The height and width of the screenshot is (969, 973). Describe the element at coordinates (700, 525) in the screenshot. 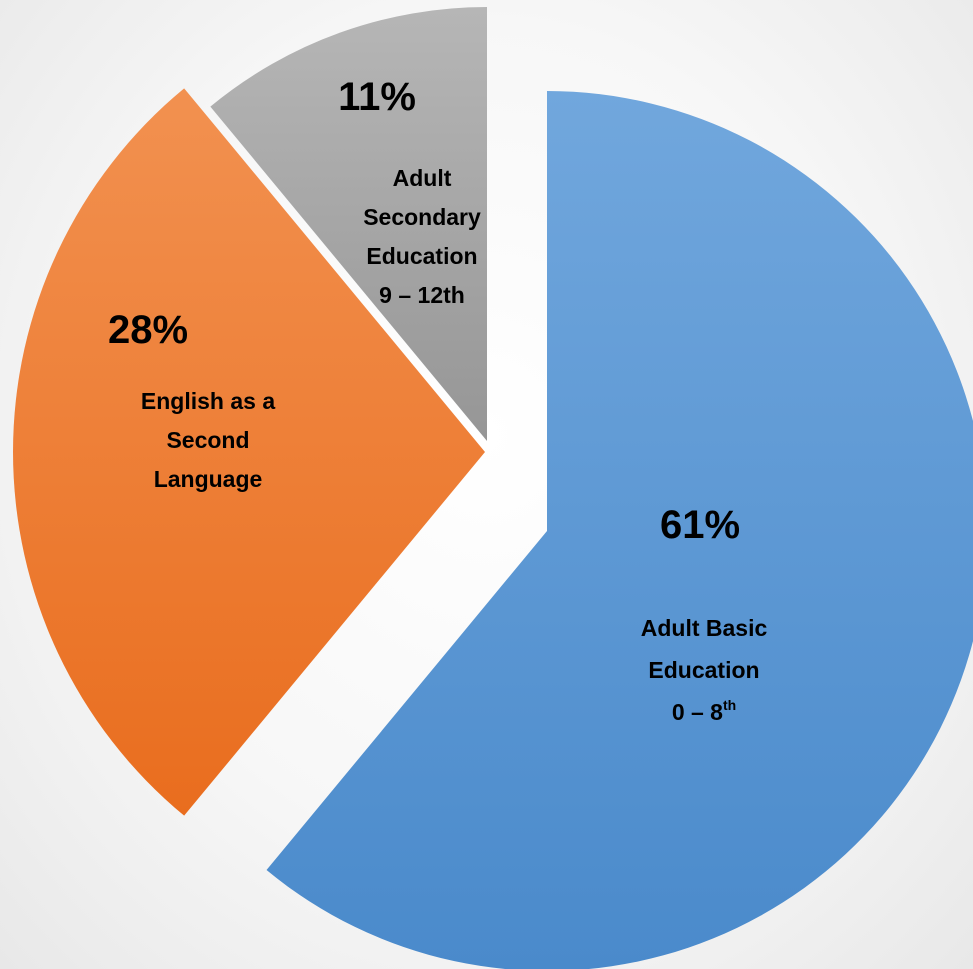

I see `data-label-percent: 61%` at that location.